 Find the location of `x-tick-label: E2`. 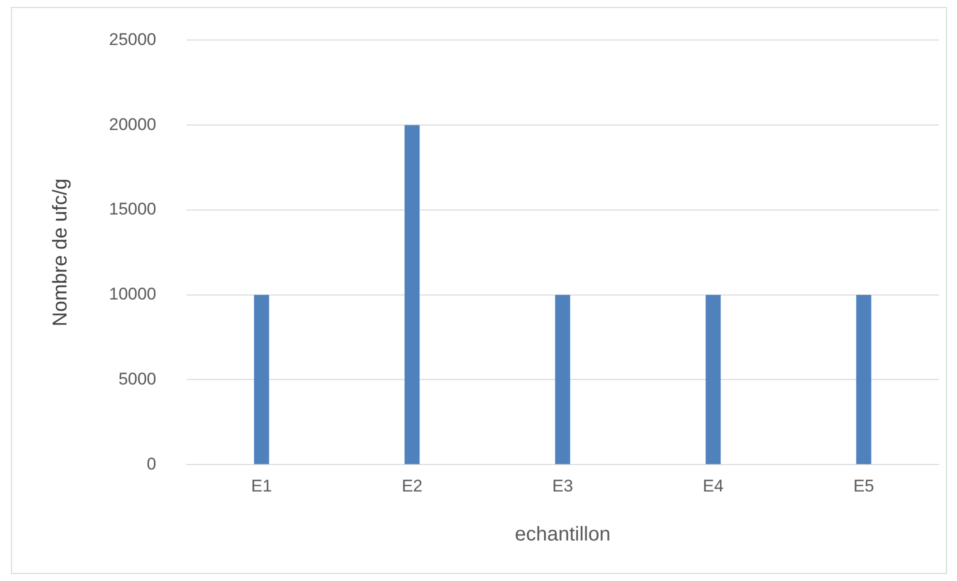

x-tick-label: E2 is located at coordinates (412, 486).